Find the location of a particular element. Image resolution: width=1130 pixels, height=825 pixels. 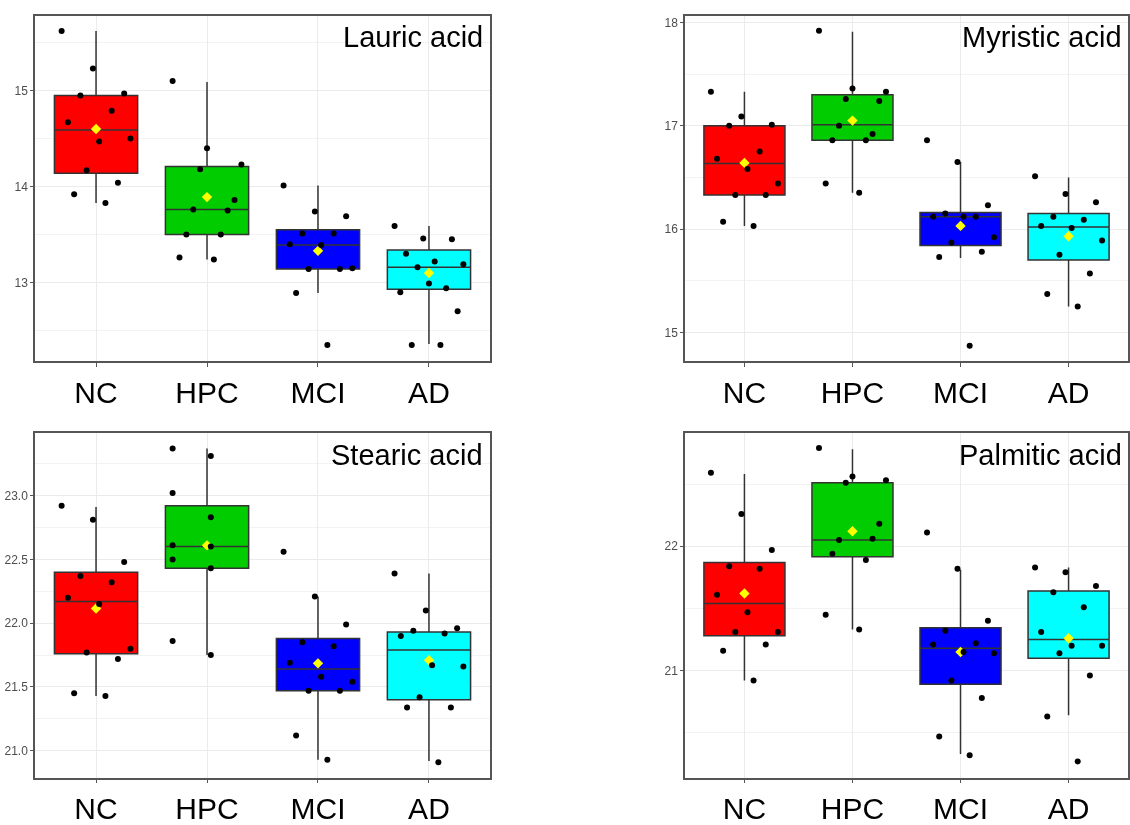

y-tick-label: 14 is located at coordinates (21, 186).